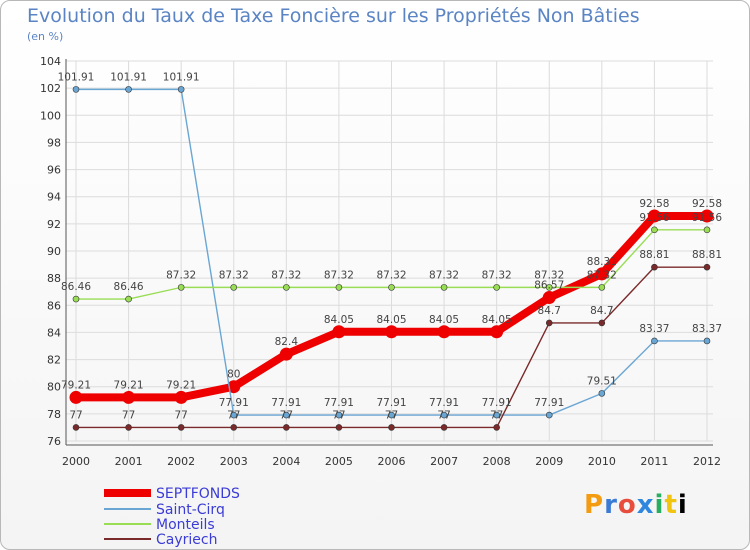  Describe the element at coordinates (54, 224) in the screenshot. I see `y-tick-label: 92` at that location.